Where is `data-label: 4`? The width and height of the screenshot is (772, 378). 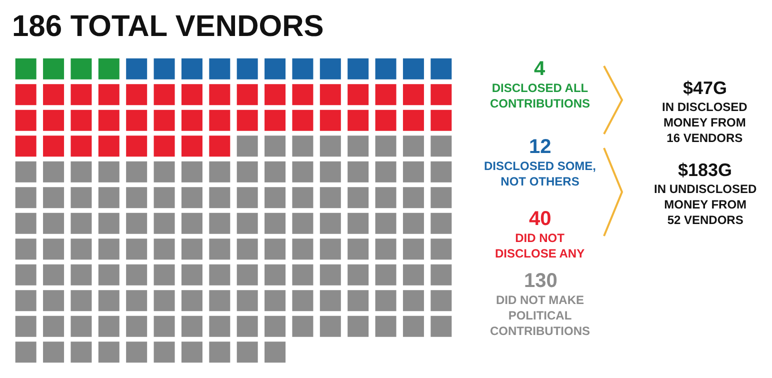 data-label: 4 is located at coordinates (540, 69).